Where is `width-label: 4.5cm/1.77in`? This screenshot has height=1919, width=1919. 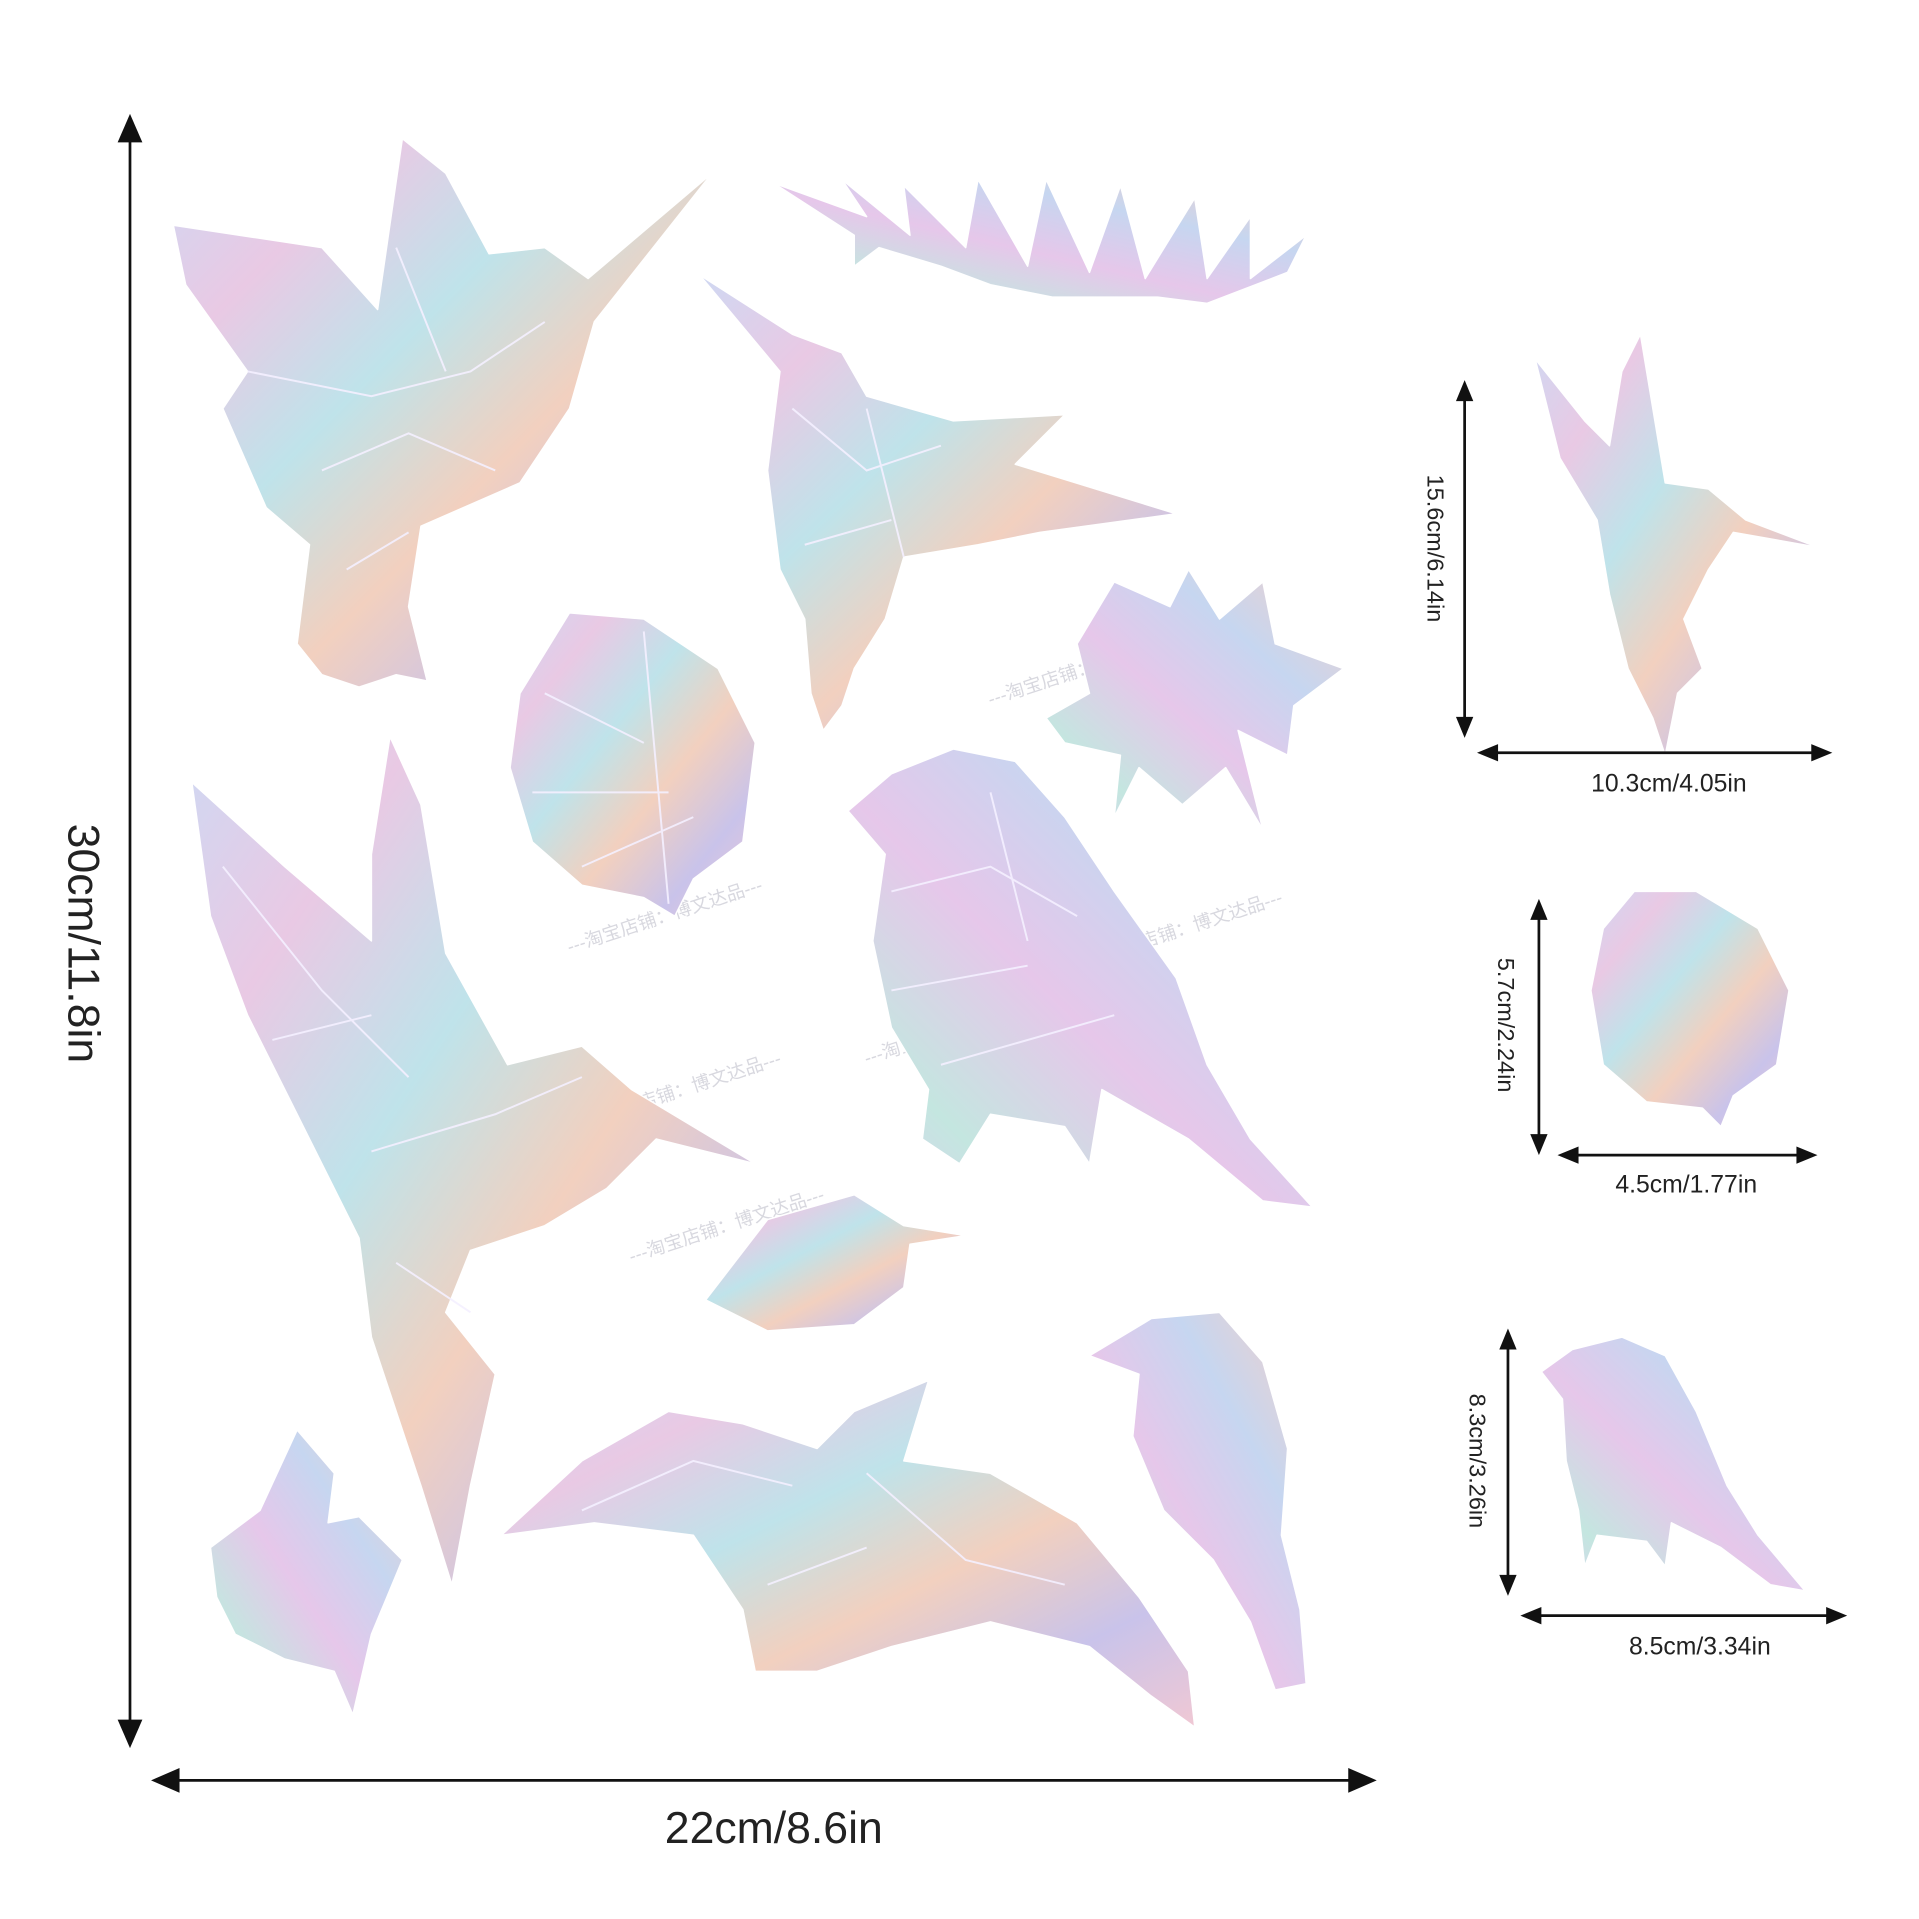
width-label: 4.5cm/1.77in is located at coordinates (1686, 1185).